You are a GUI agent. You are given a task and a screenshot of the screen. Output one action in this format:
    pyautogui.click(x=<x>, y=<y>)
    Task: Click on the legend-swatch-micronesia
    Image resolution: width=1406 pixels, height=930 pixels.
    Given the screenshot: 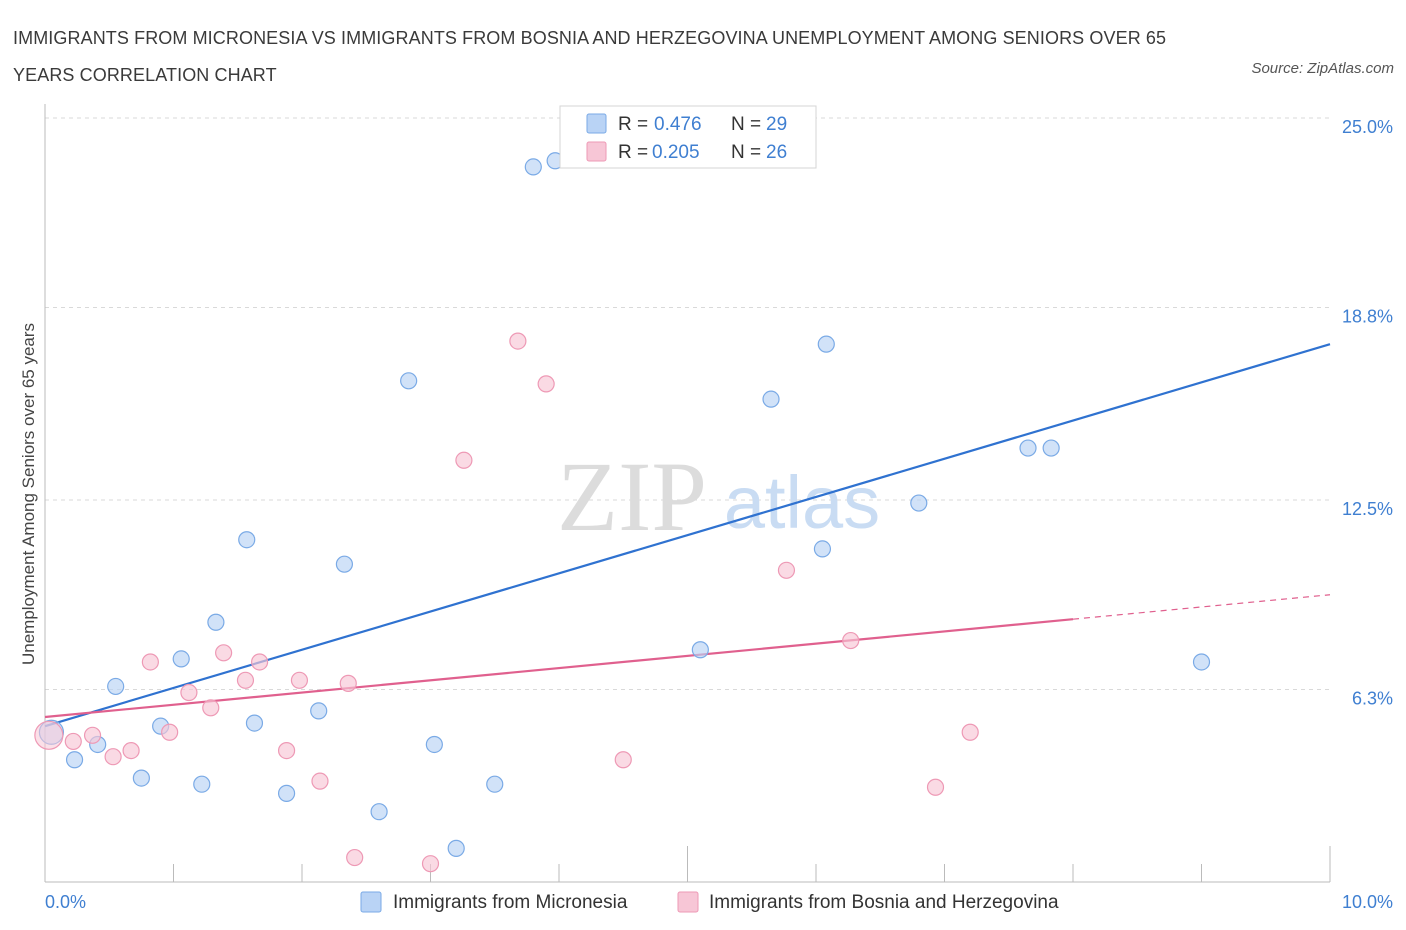 What is the action you would take?
    pyautogui.click(x=596, y=123)
    